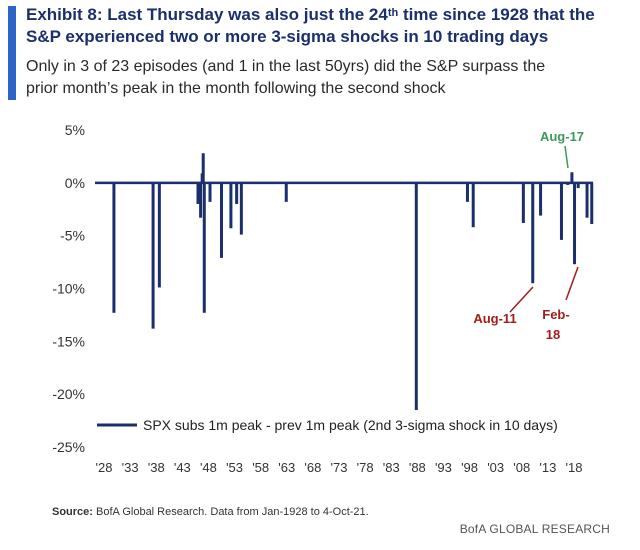 The height and width of the screenshot is (550, 640). Describe the element at coordinates (68, 447) in the screenshot. I see `y-tick-label: -25%` at that location.